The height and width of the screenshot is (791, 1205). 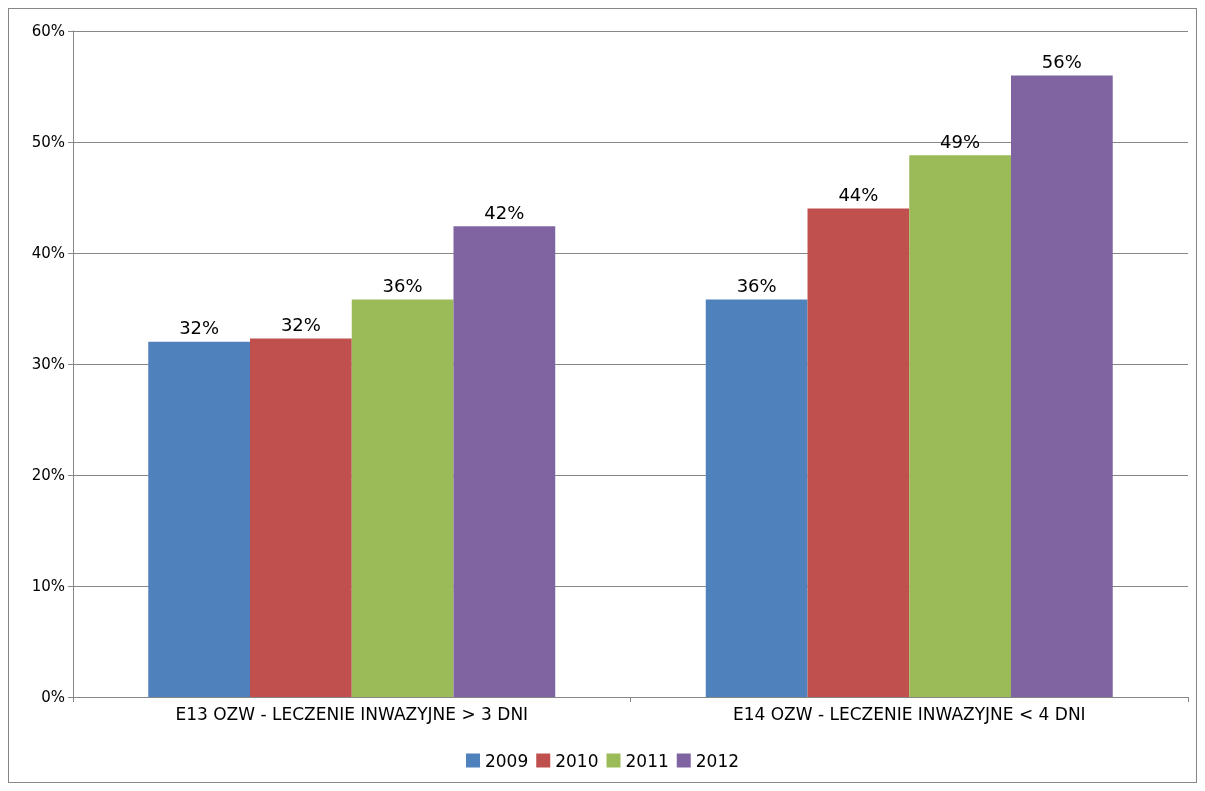 I want to click on y-tick-label: 10%, so click(x=48, y=586).